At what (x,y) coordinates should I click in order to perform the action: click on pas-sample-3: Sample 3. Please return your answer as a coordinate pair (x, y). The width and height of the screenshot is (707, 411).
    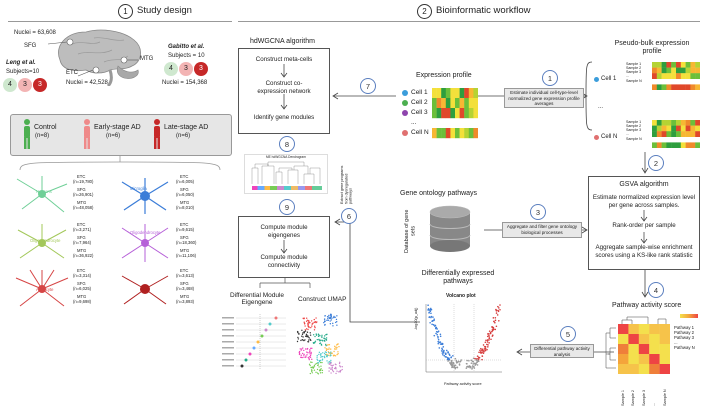
    Looking at the image, I should click on (643, 397).